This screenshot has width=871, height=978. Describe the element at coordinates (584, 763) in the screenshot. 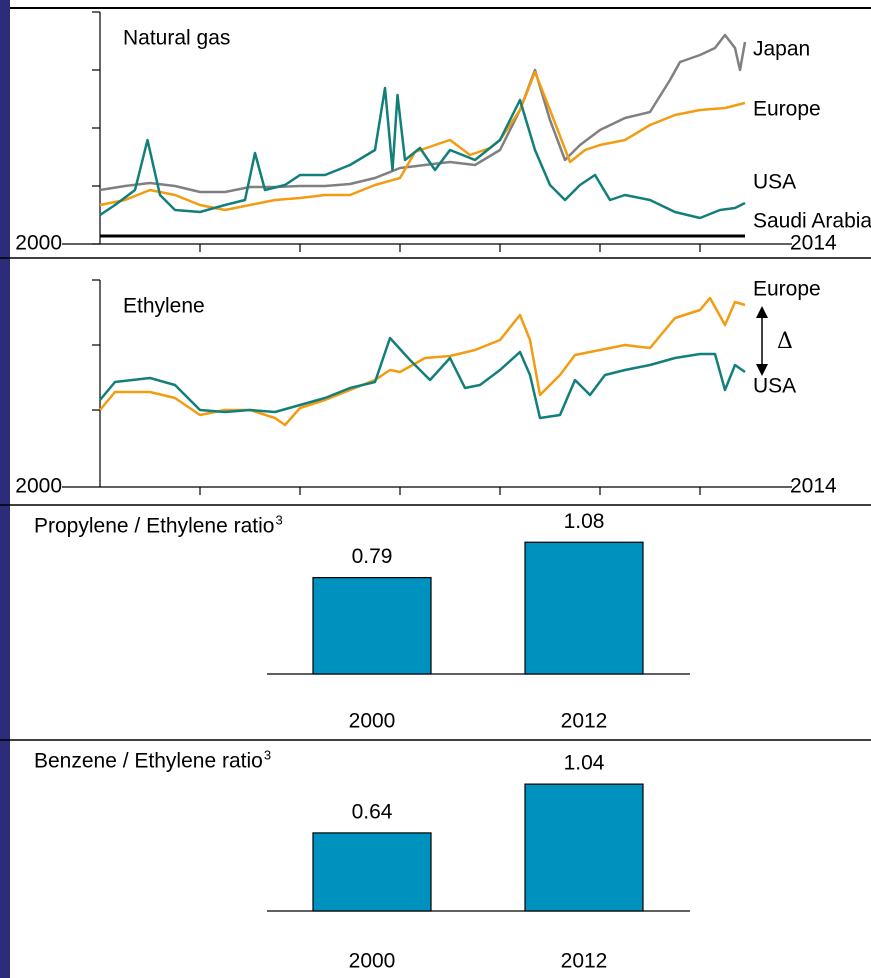

I see `value-label: 1.04` at that location.